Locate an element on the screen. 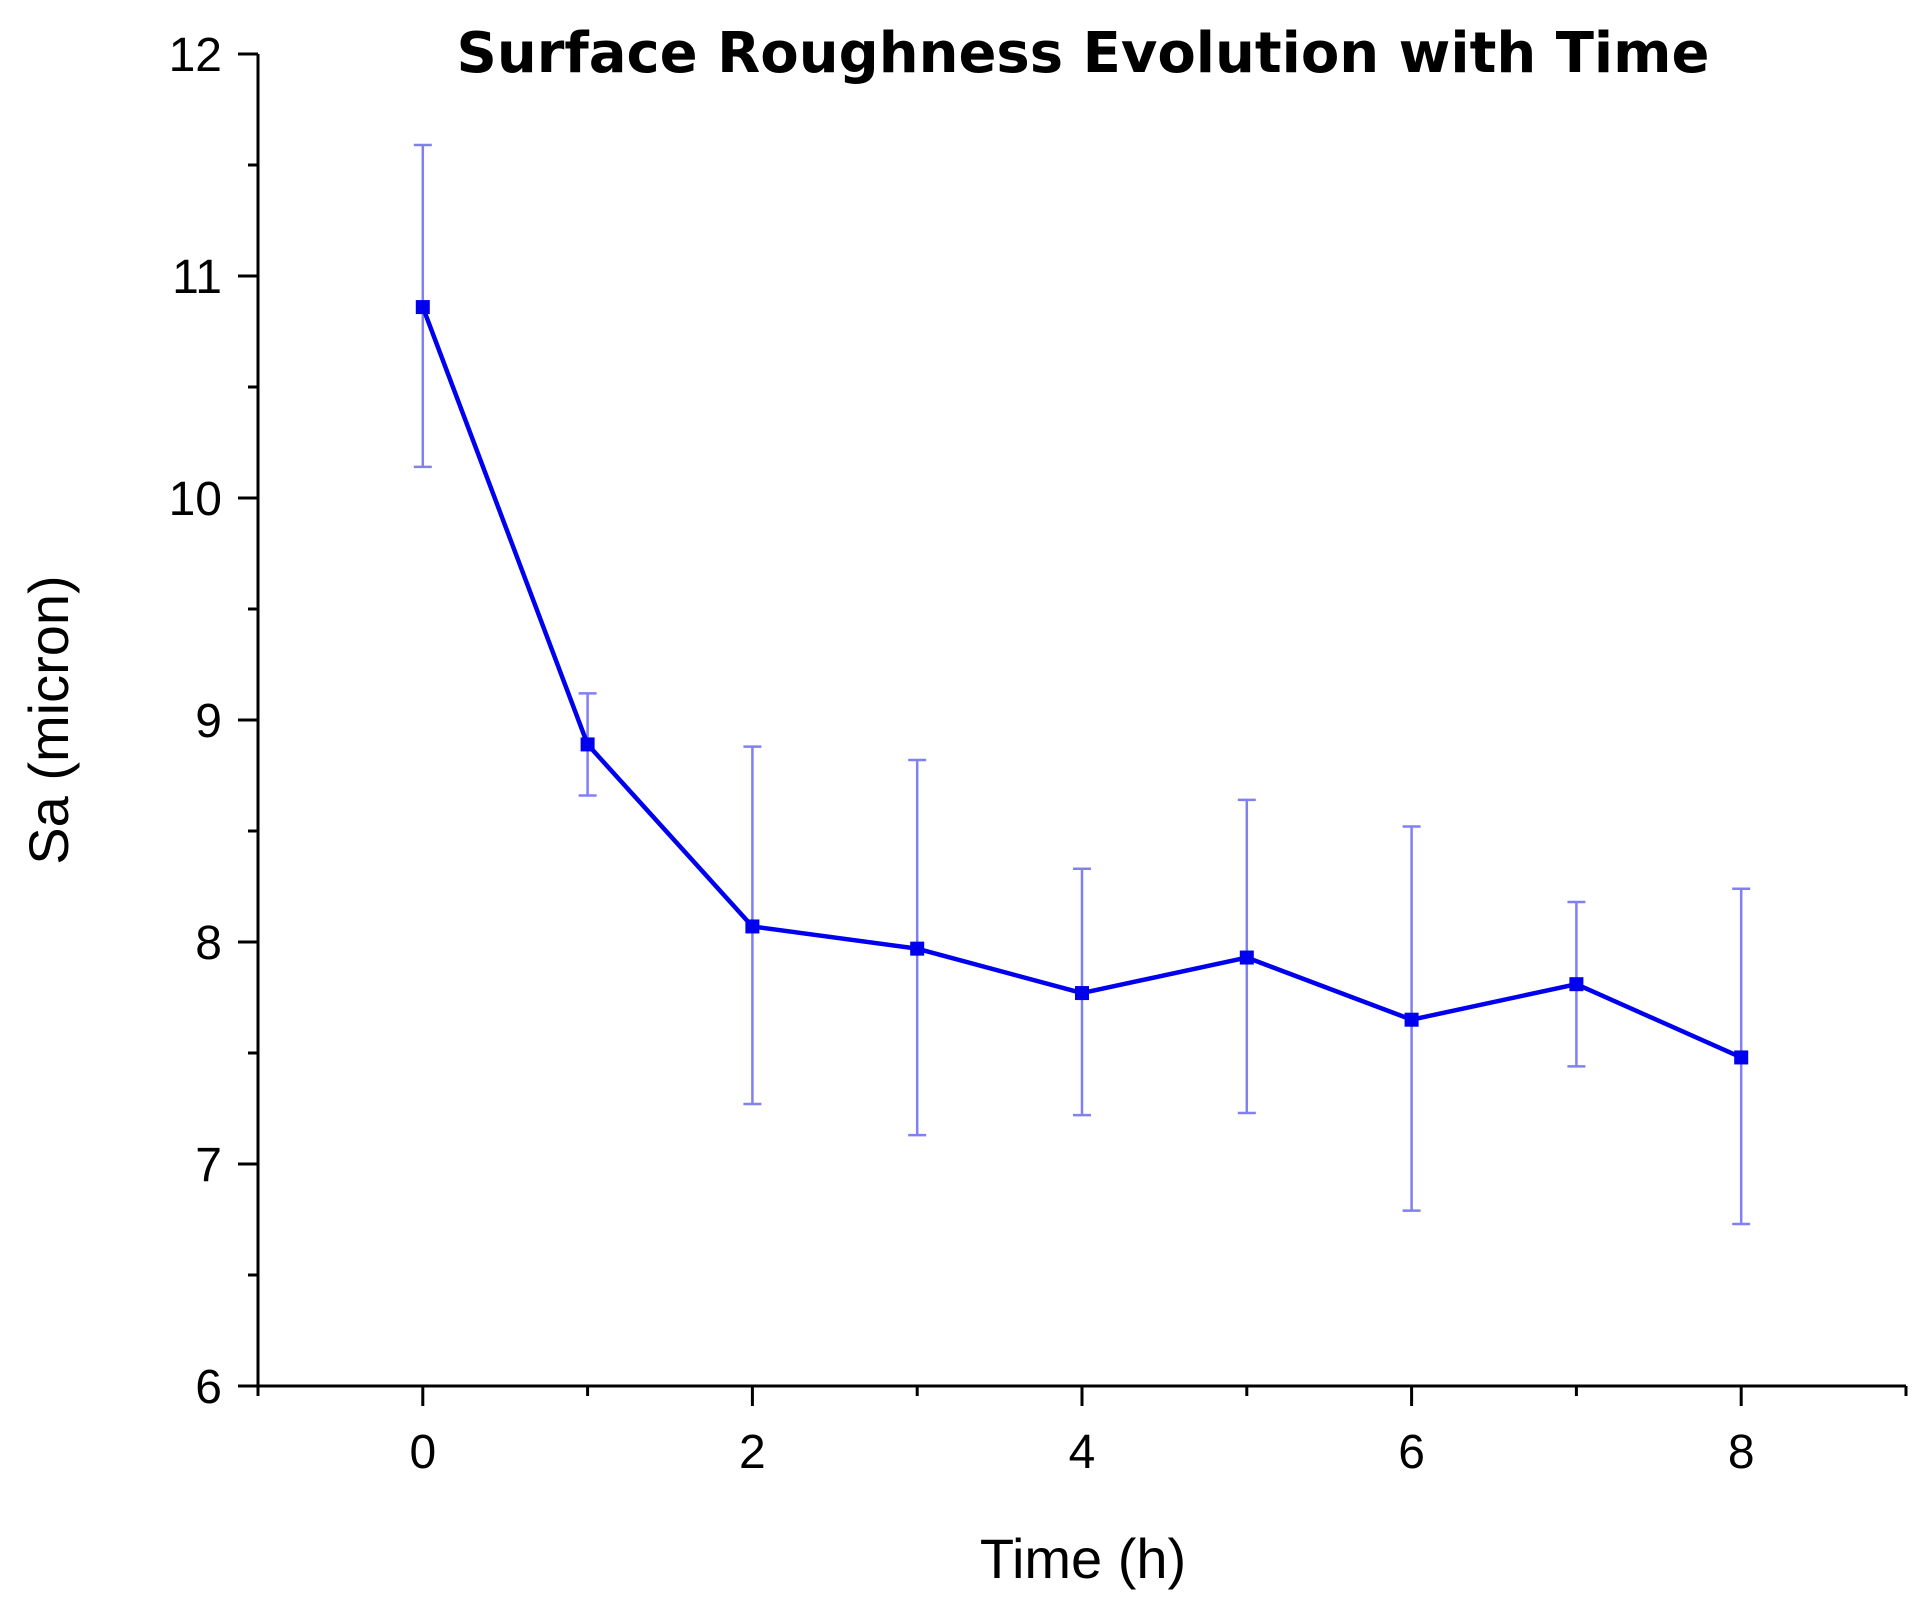 The image size is (1917, 1601). chart-title: Surface Roughness Evolution with Time is located at coordinates (1083, 53).